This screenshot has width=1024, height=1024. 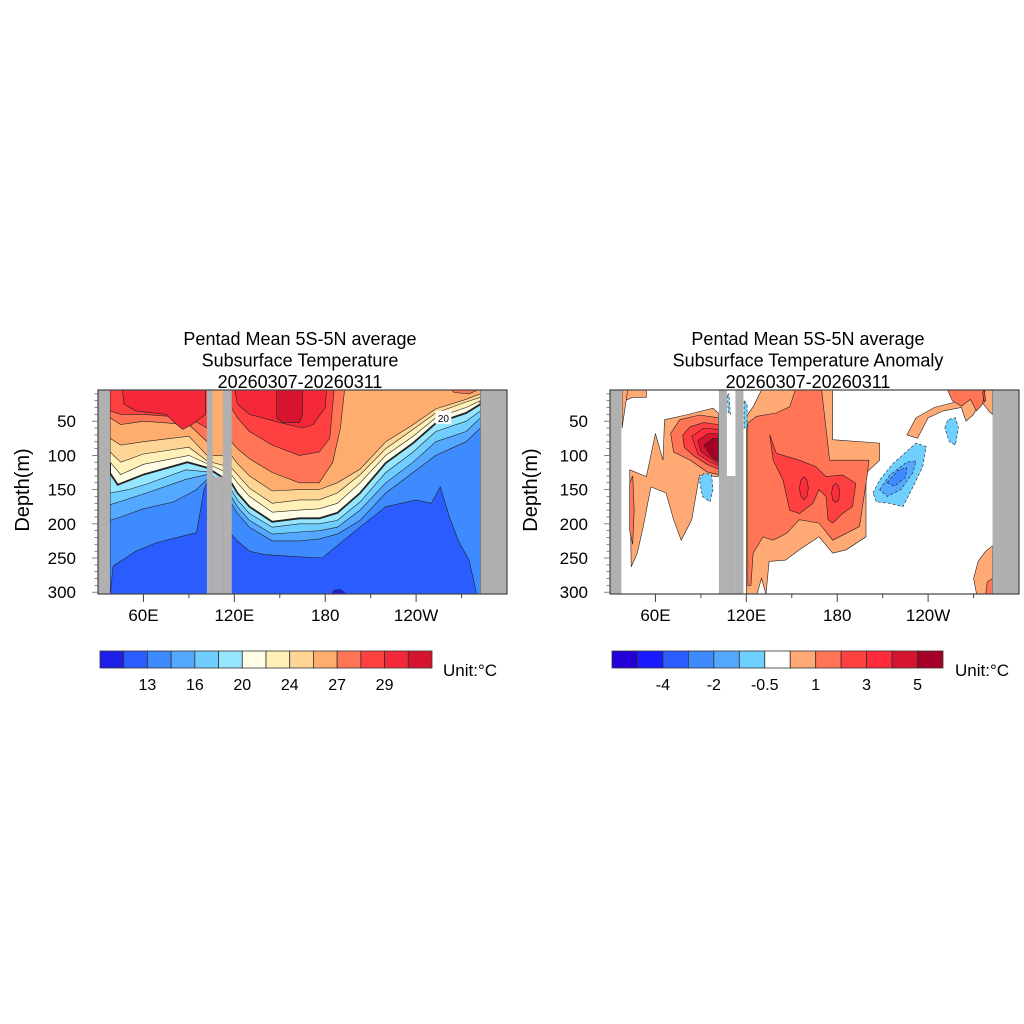 I want to click on colorbar-label: 1, so click(x=815, y=685).